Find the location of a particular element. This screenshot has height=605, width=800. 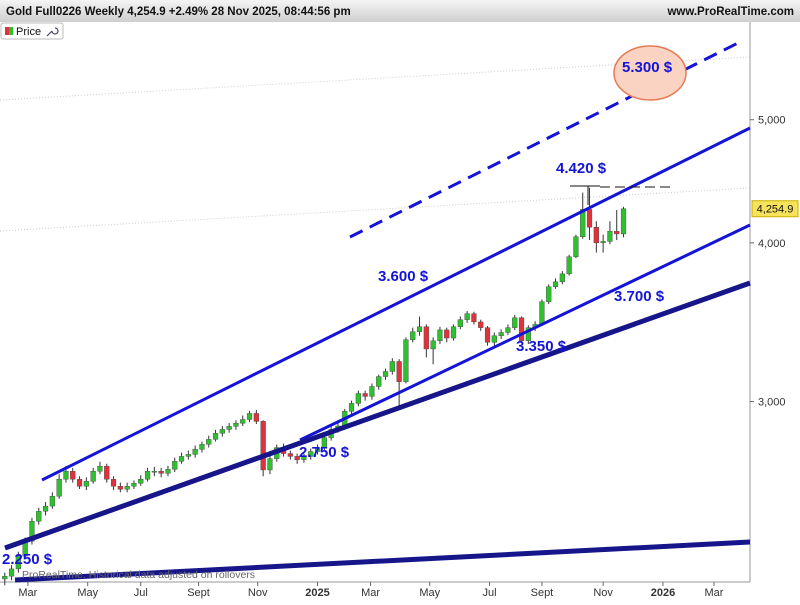

source: www.ProRealTime.com is located at coordinates (730, 12).